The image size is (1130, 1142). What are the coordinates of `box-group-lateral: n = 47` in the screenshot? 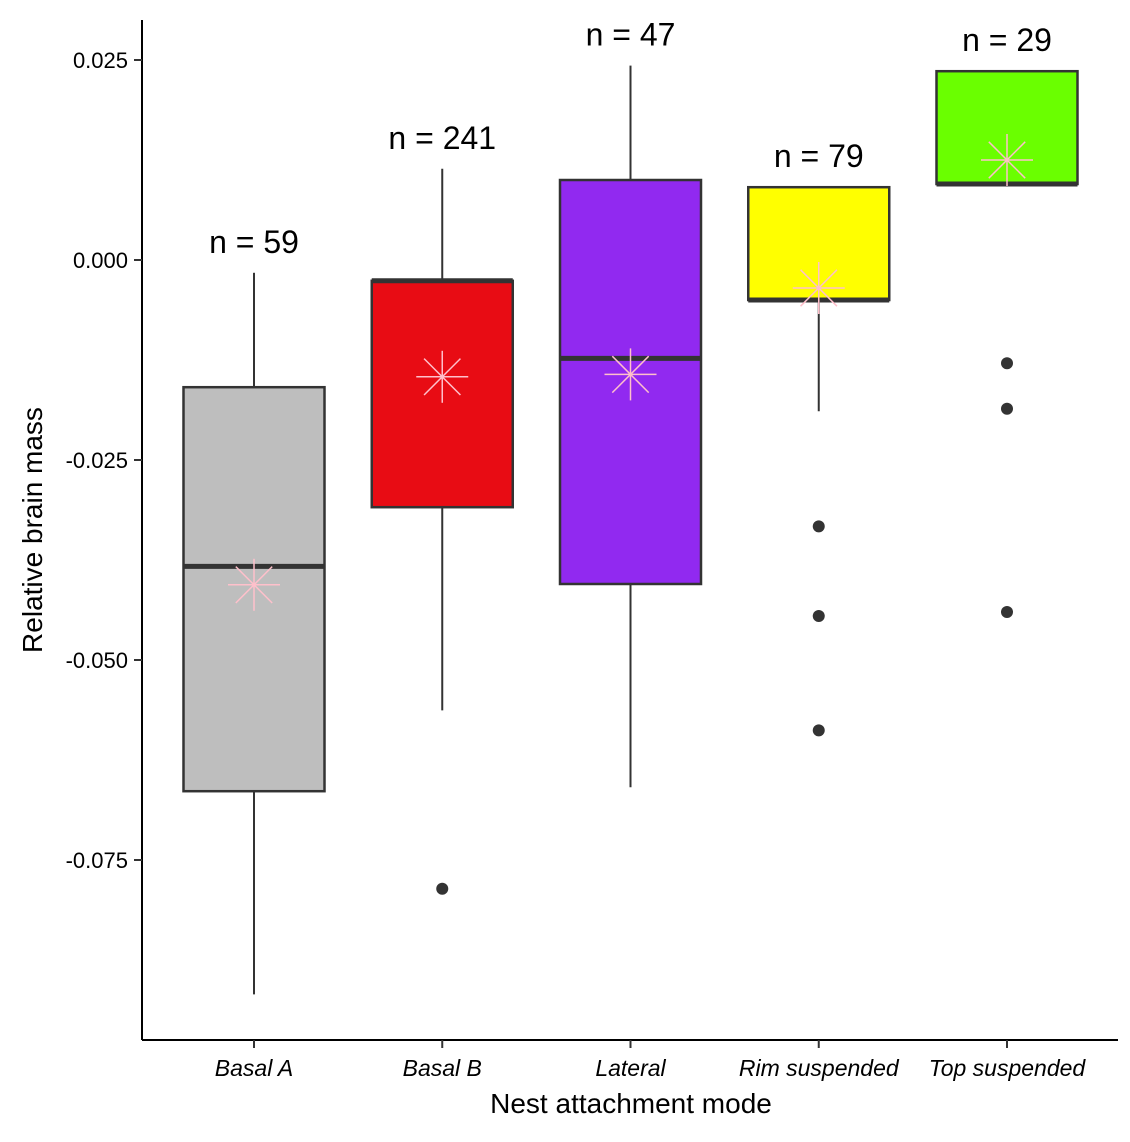 It's located at (630, 402).